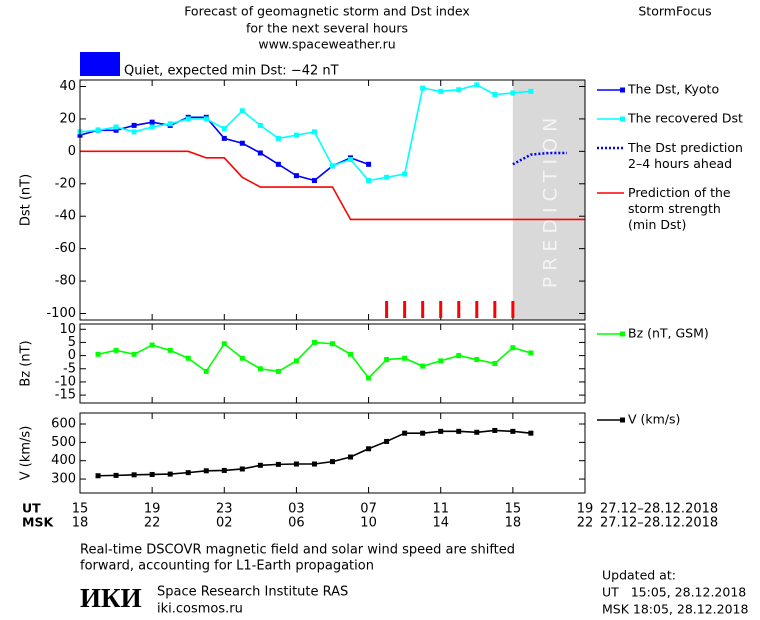 The height and width of the screenshot is (620, 760). What do you see at coordinates (296, 523) in the screenshot?
I see `x-tick-label: 06` at bounding box center [296, 523].